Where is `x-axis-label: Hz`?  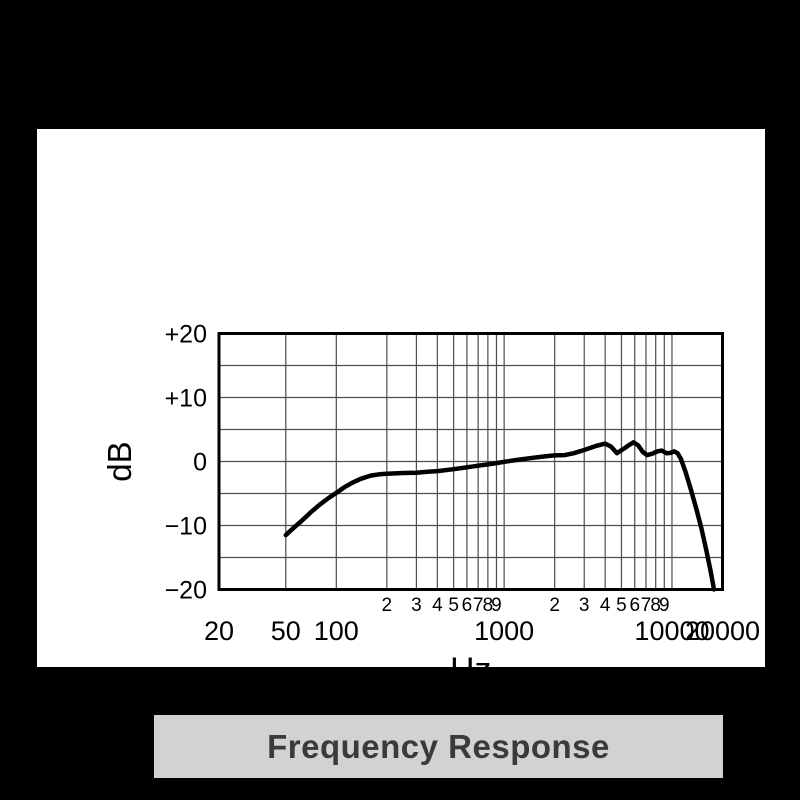
x-axis-label: Hz is located at coordinates (471, 670).